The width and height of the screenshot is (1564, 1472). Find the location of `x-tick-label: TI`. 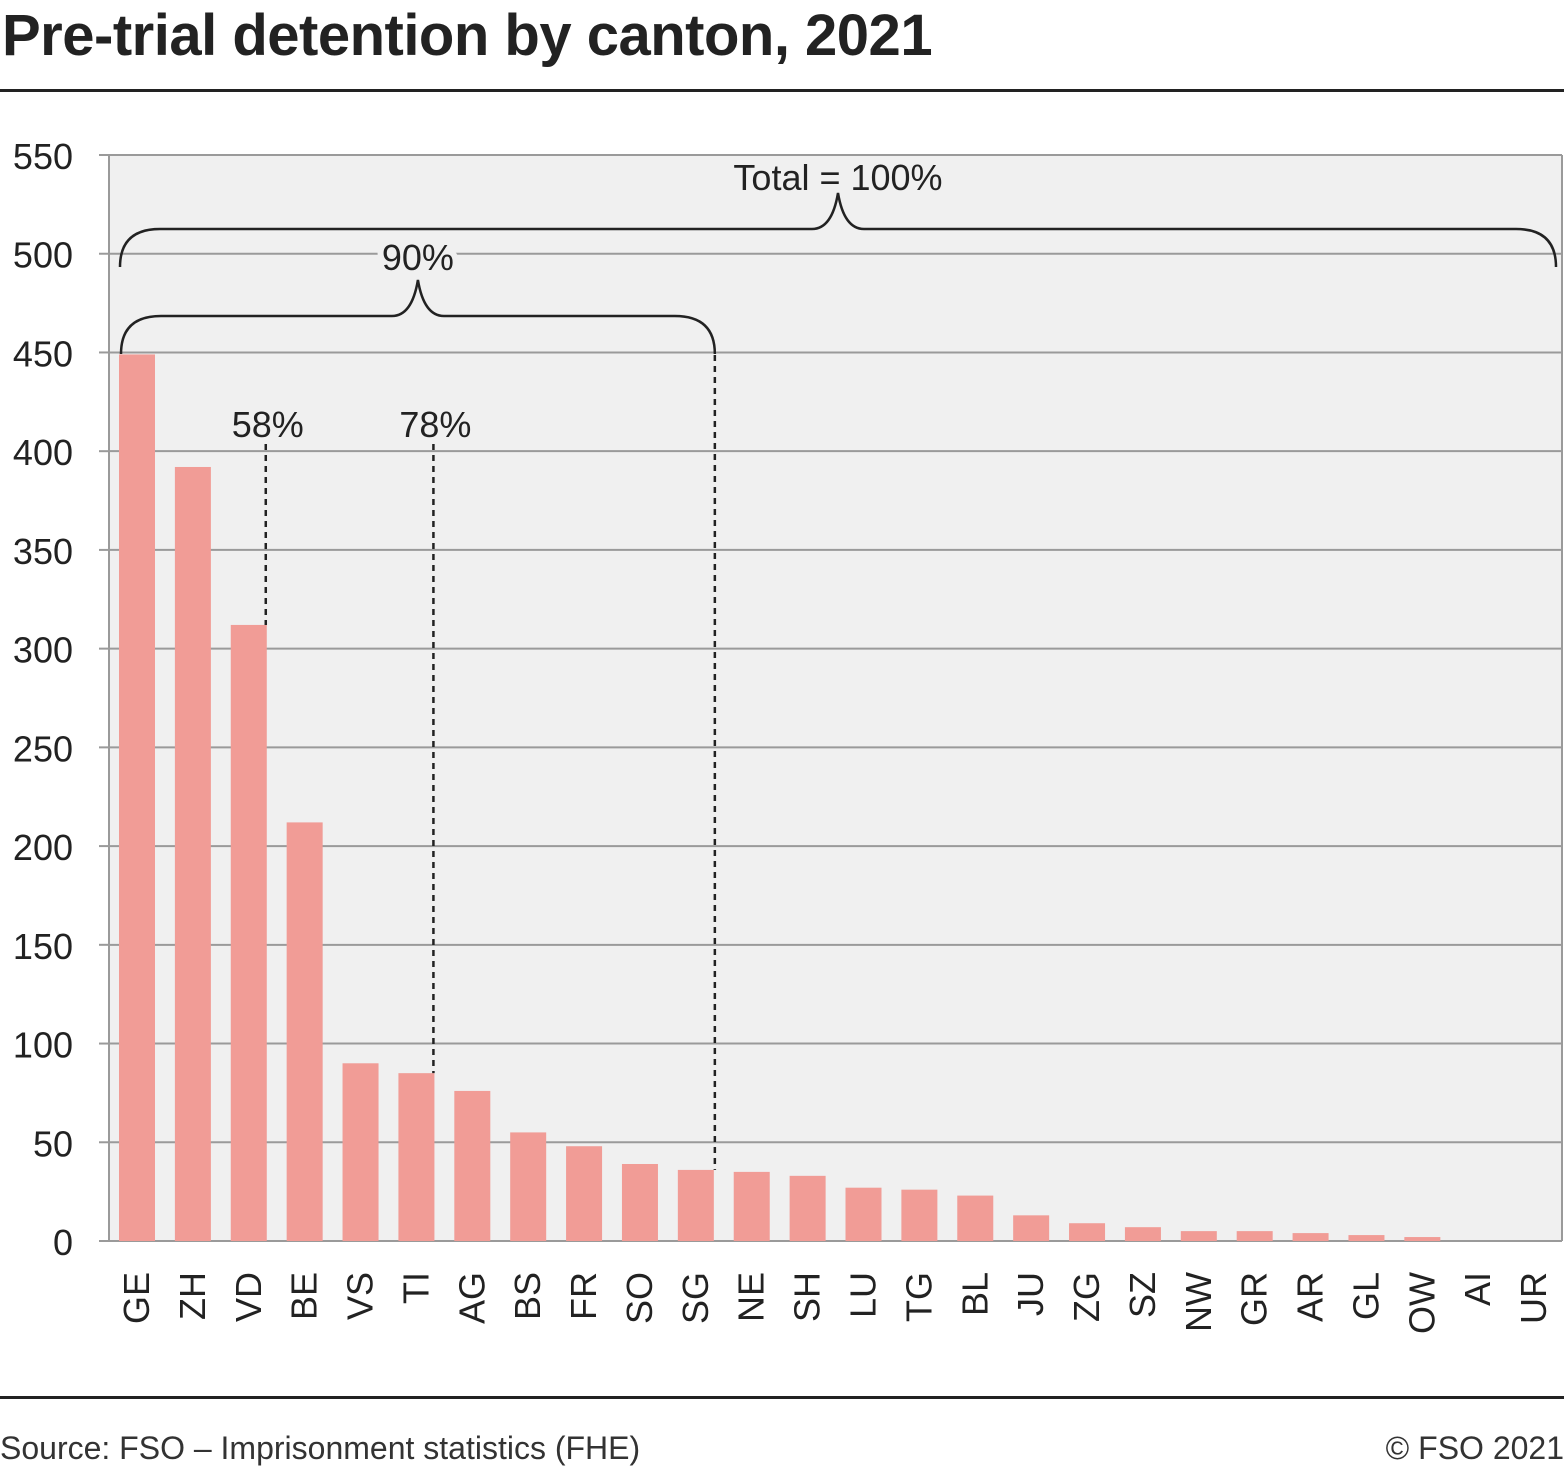

x-tick-label: TI is located at coordinates (415, 1288).